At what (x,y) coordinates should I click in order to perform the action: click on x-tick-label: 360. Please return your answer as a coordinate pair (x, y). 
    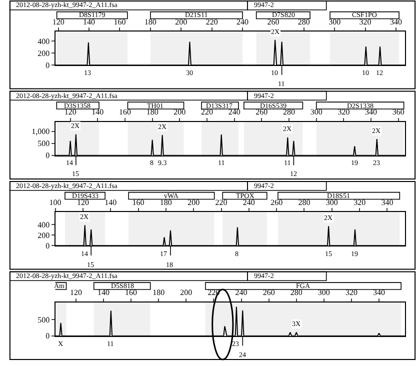
    Looking at the image, I should click on (398, 112).